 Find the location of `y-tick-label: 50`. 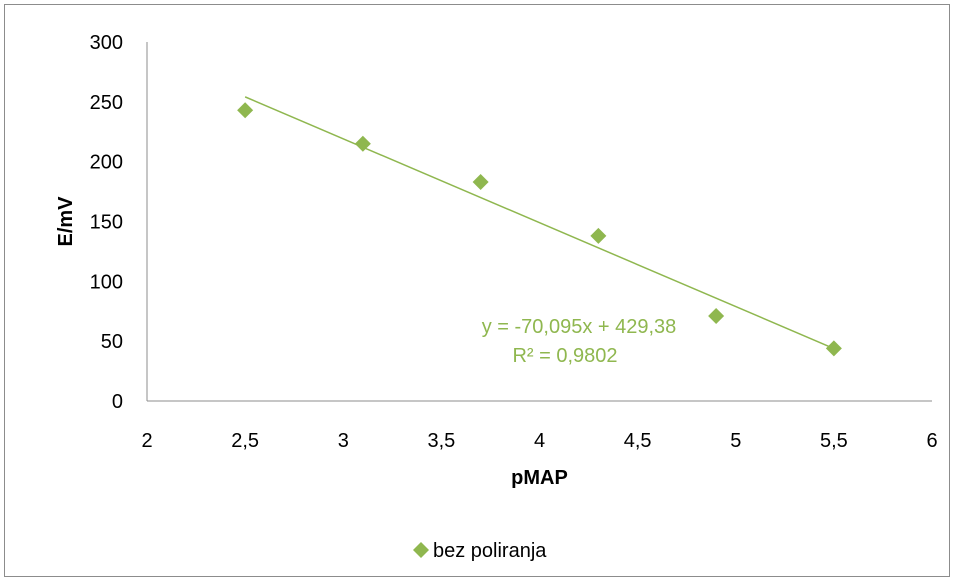

y-tick-label: 50 is located at coordinates (112, 342).